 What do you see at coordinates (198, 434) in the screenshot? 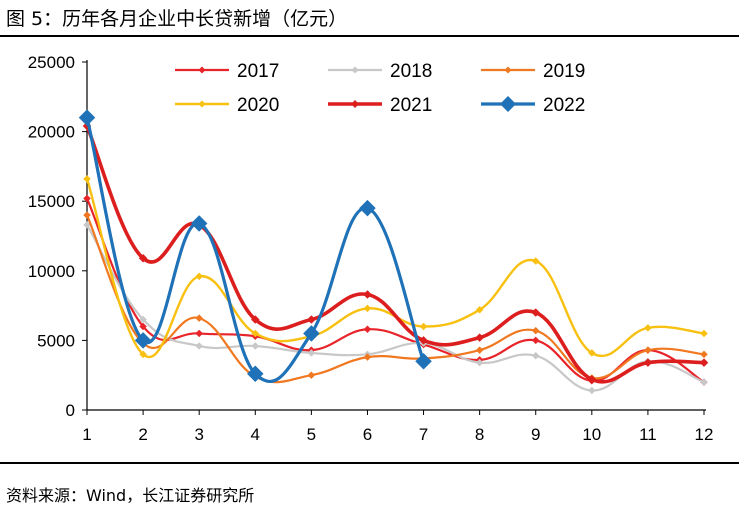
I see `x-tick-label: 3` at bounding box center [198, 434].